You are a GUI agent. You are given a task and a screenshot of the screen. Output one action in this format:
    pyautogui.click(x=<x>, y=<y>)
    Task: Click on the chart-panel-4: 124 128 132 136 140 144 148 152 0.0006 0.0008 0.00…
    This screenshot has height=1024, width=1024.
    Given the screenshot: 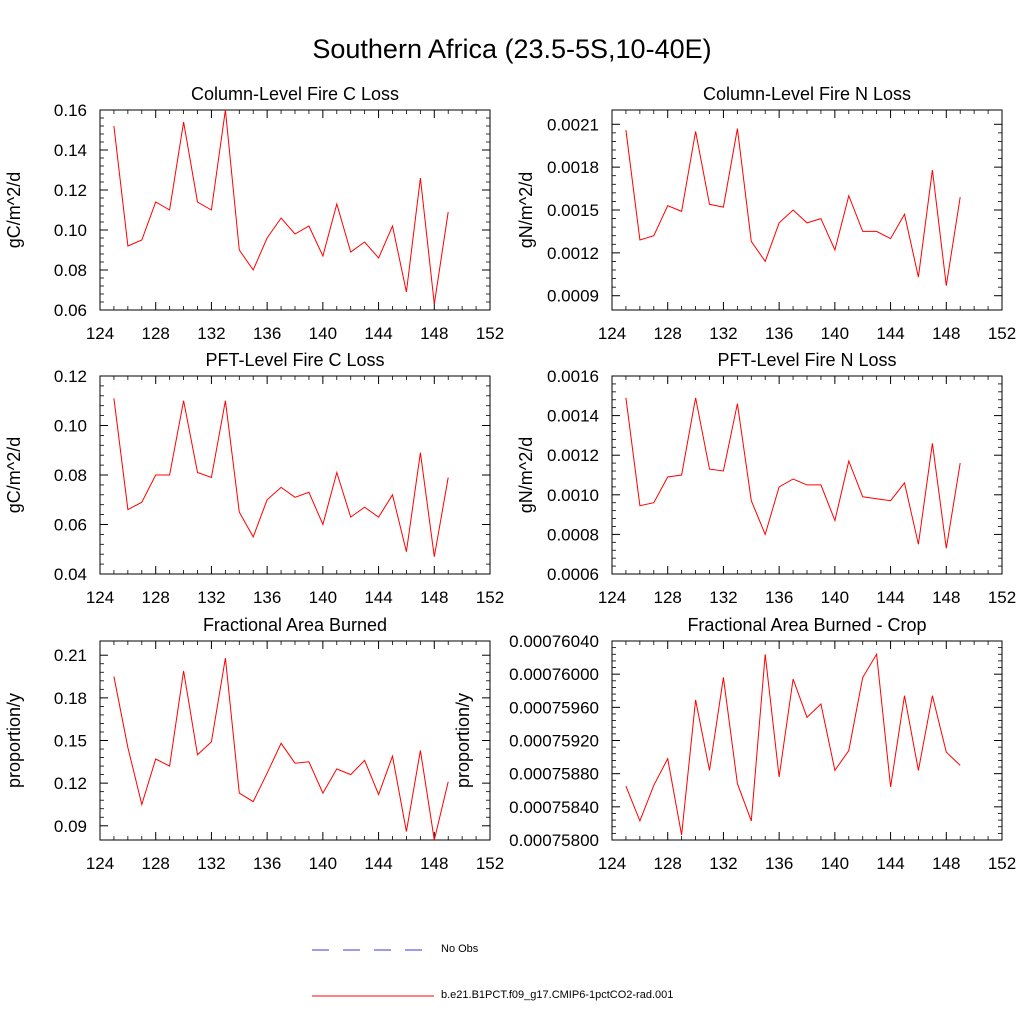 What is the action you would take?
    pyautogui.click(x=766, y=478)
    